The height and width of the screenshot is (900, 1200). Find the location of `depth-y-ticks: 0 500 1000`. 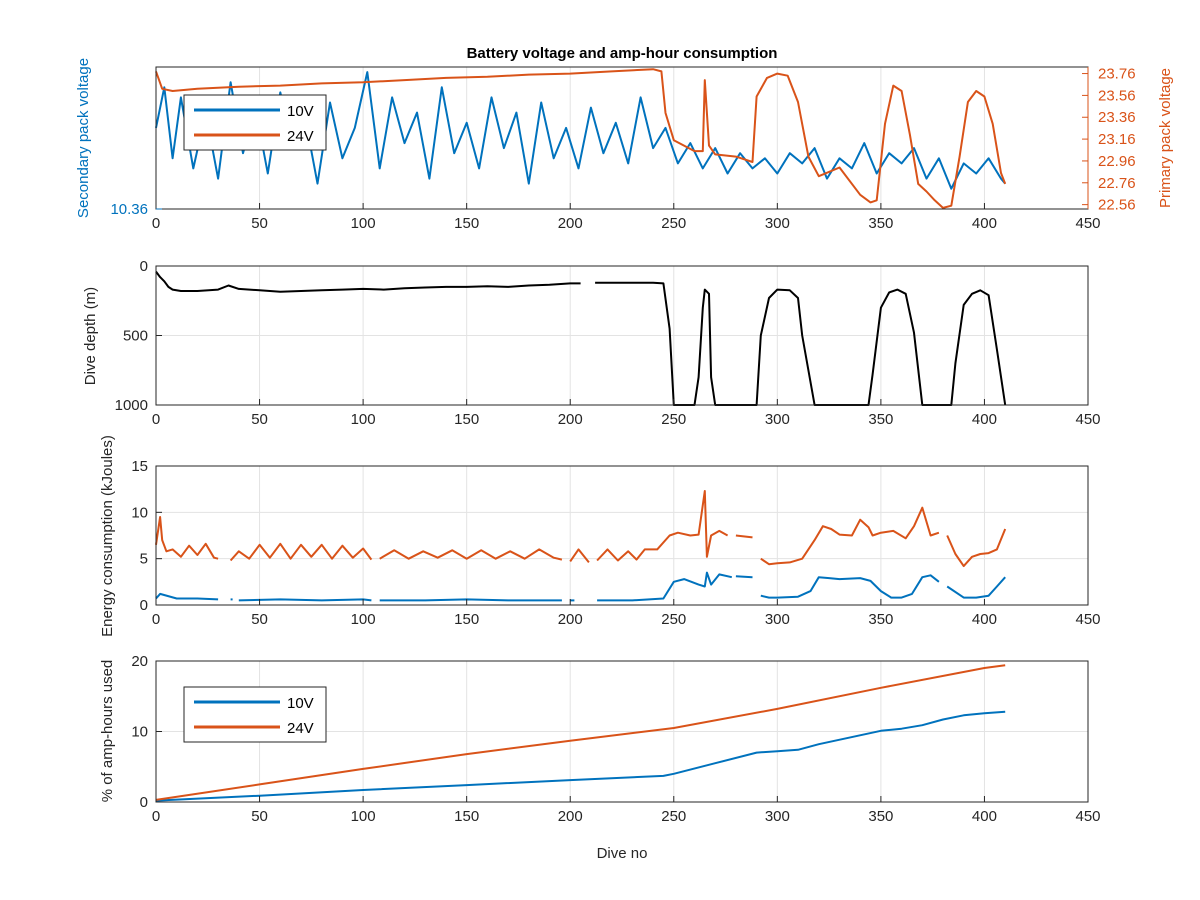

depth-y-ticks: 0 500 1000 is located at coordinates (138, 336).